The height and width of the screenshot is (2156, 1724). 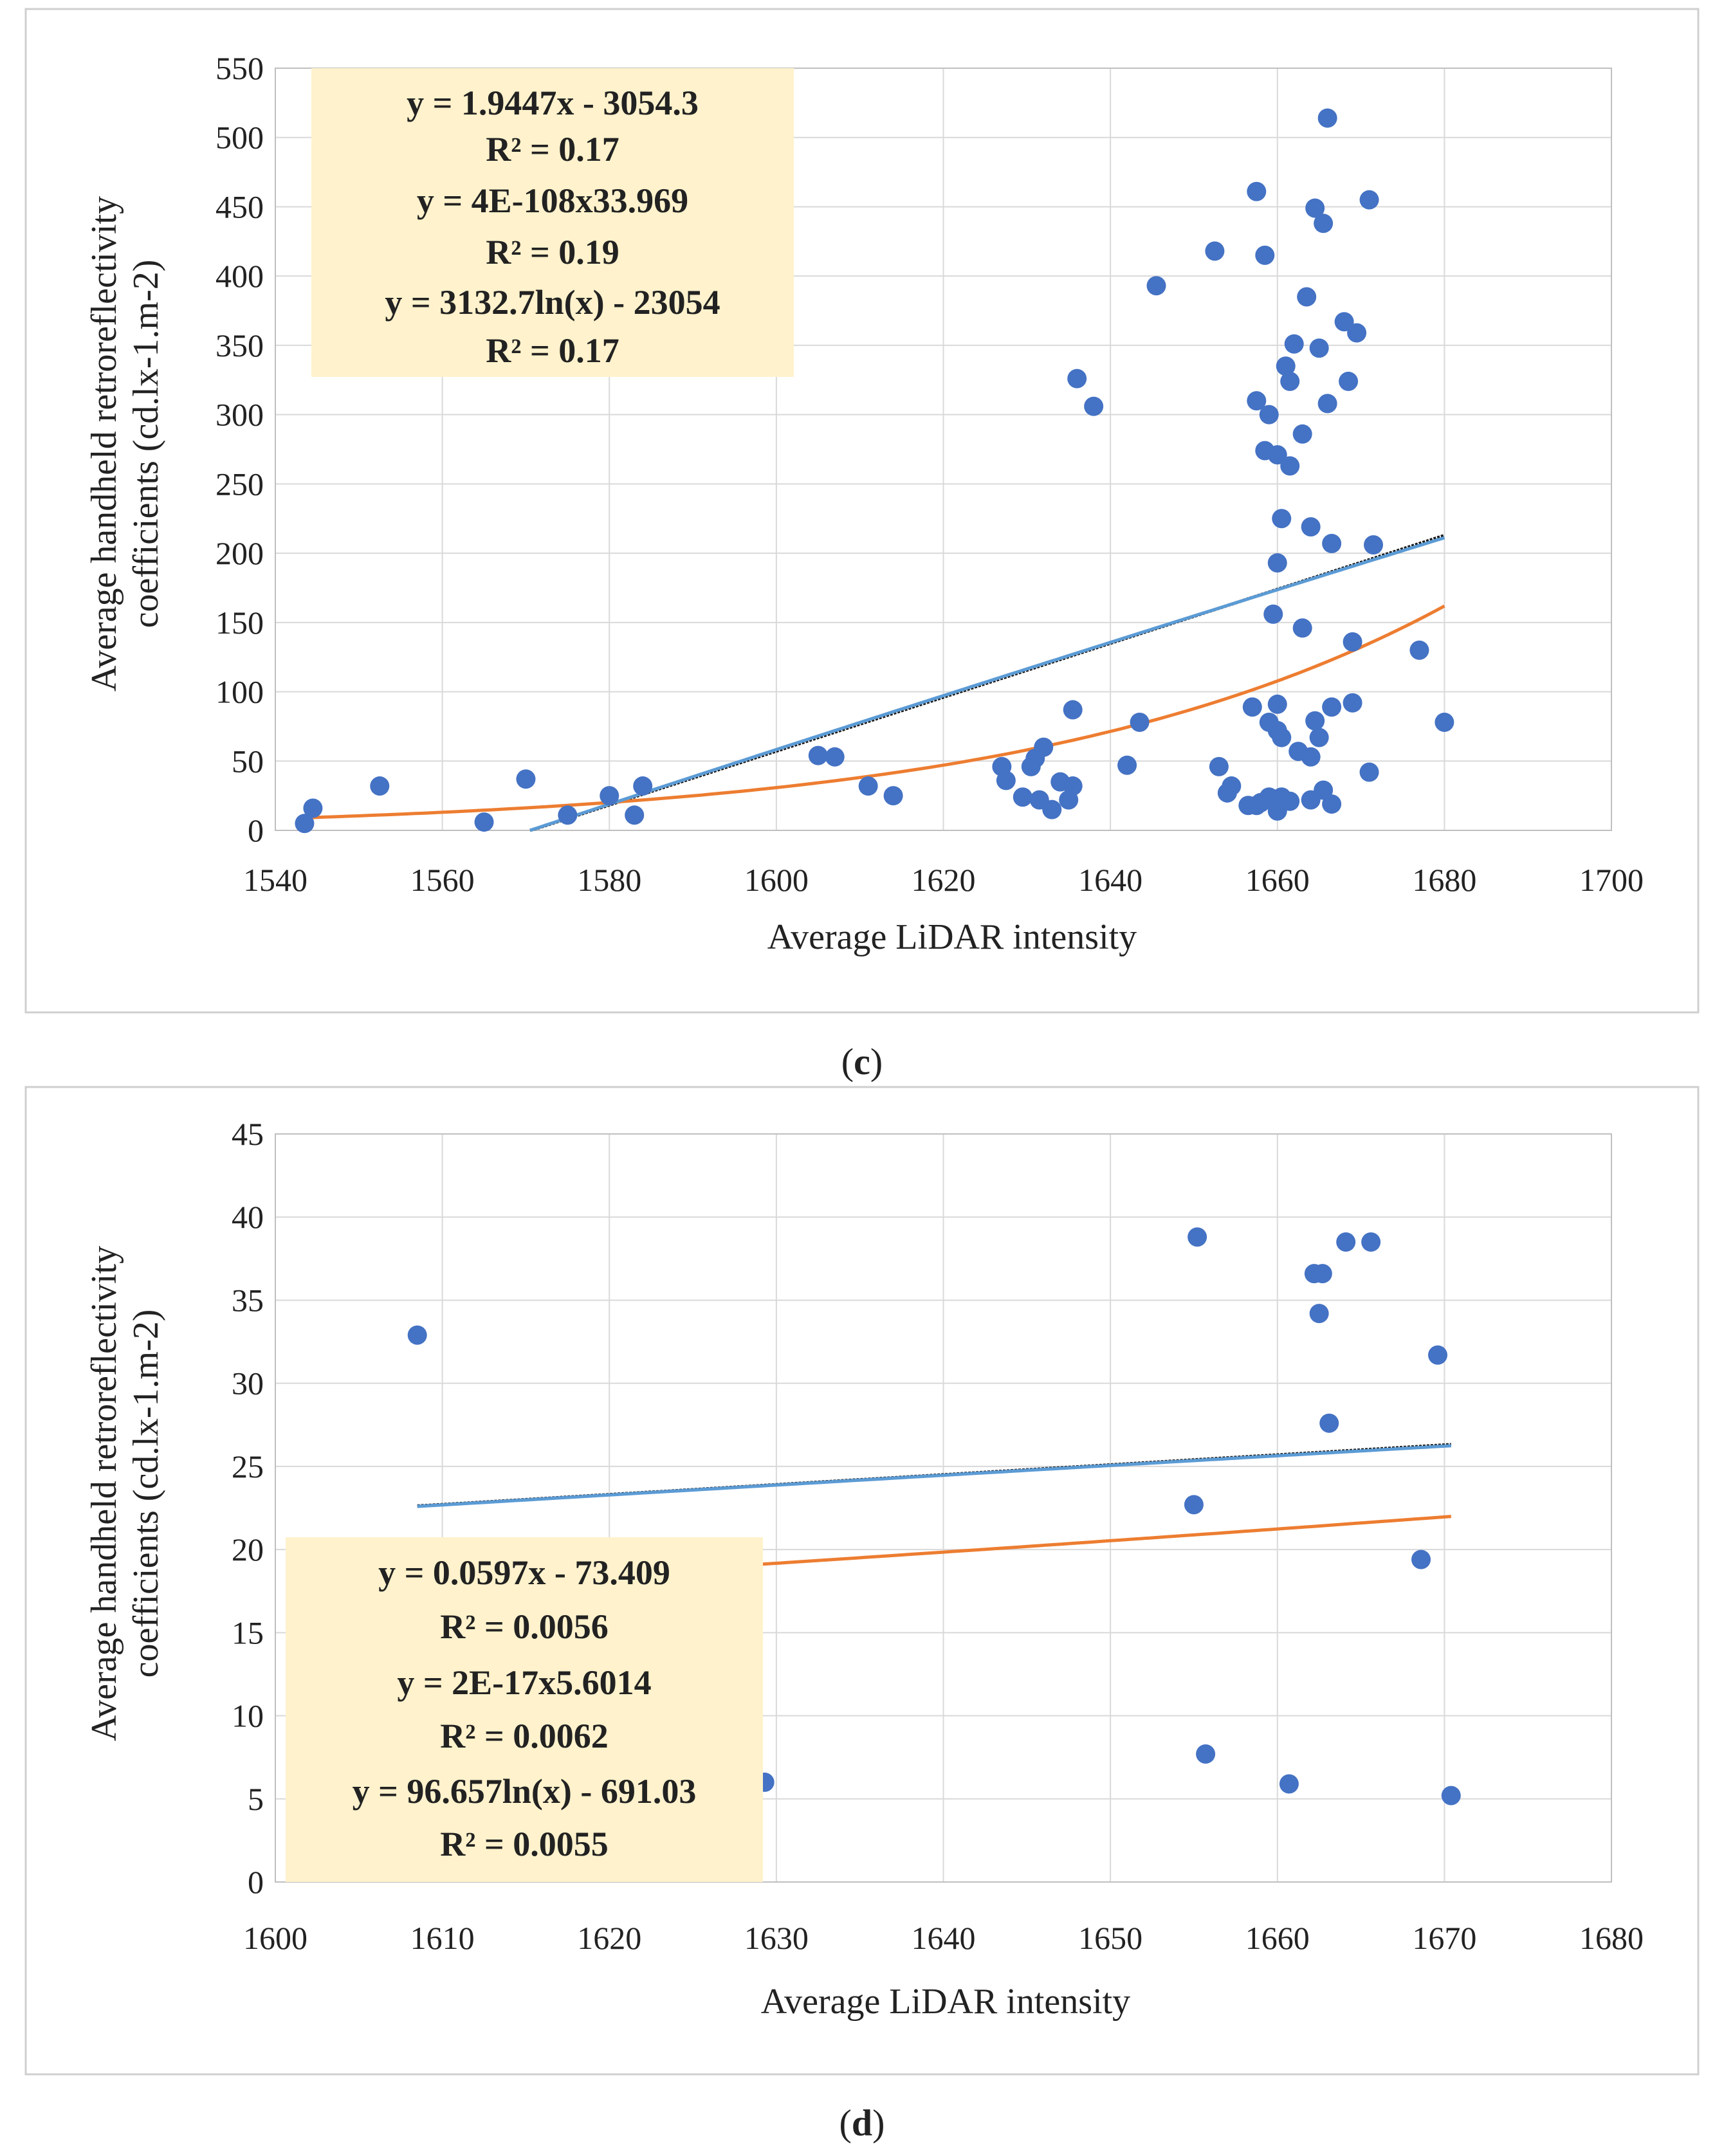 What do you see at coordinates (240, 276) in the screenshot?
I see `y-tick-label: 400` at bounding box center [240, 276].